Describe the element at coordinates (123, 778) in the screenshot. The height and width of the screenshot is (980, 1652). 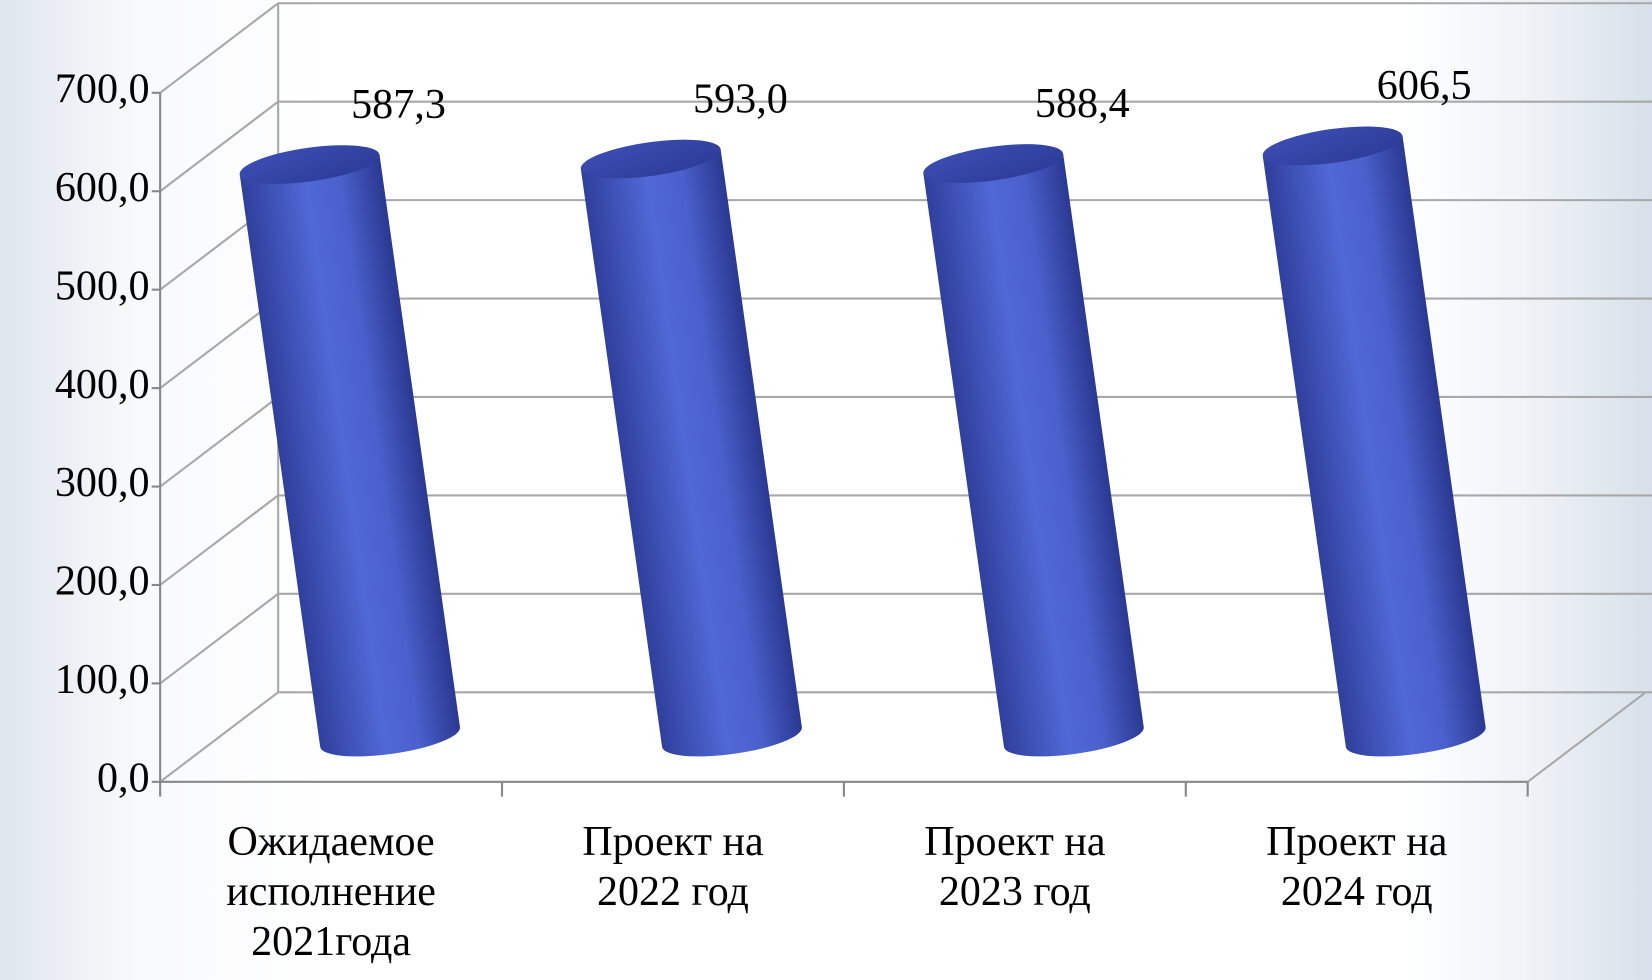
I see `y-tick-label: 0,0` at that location.